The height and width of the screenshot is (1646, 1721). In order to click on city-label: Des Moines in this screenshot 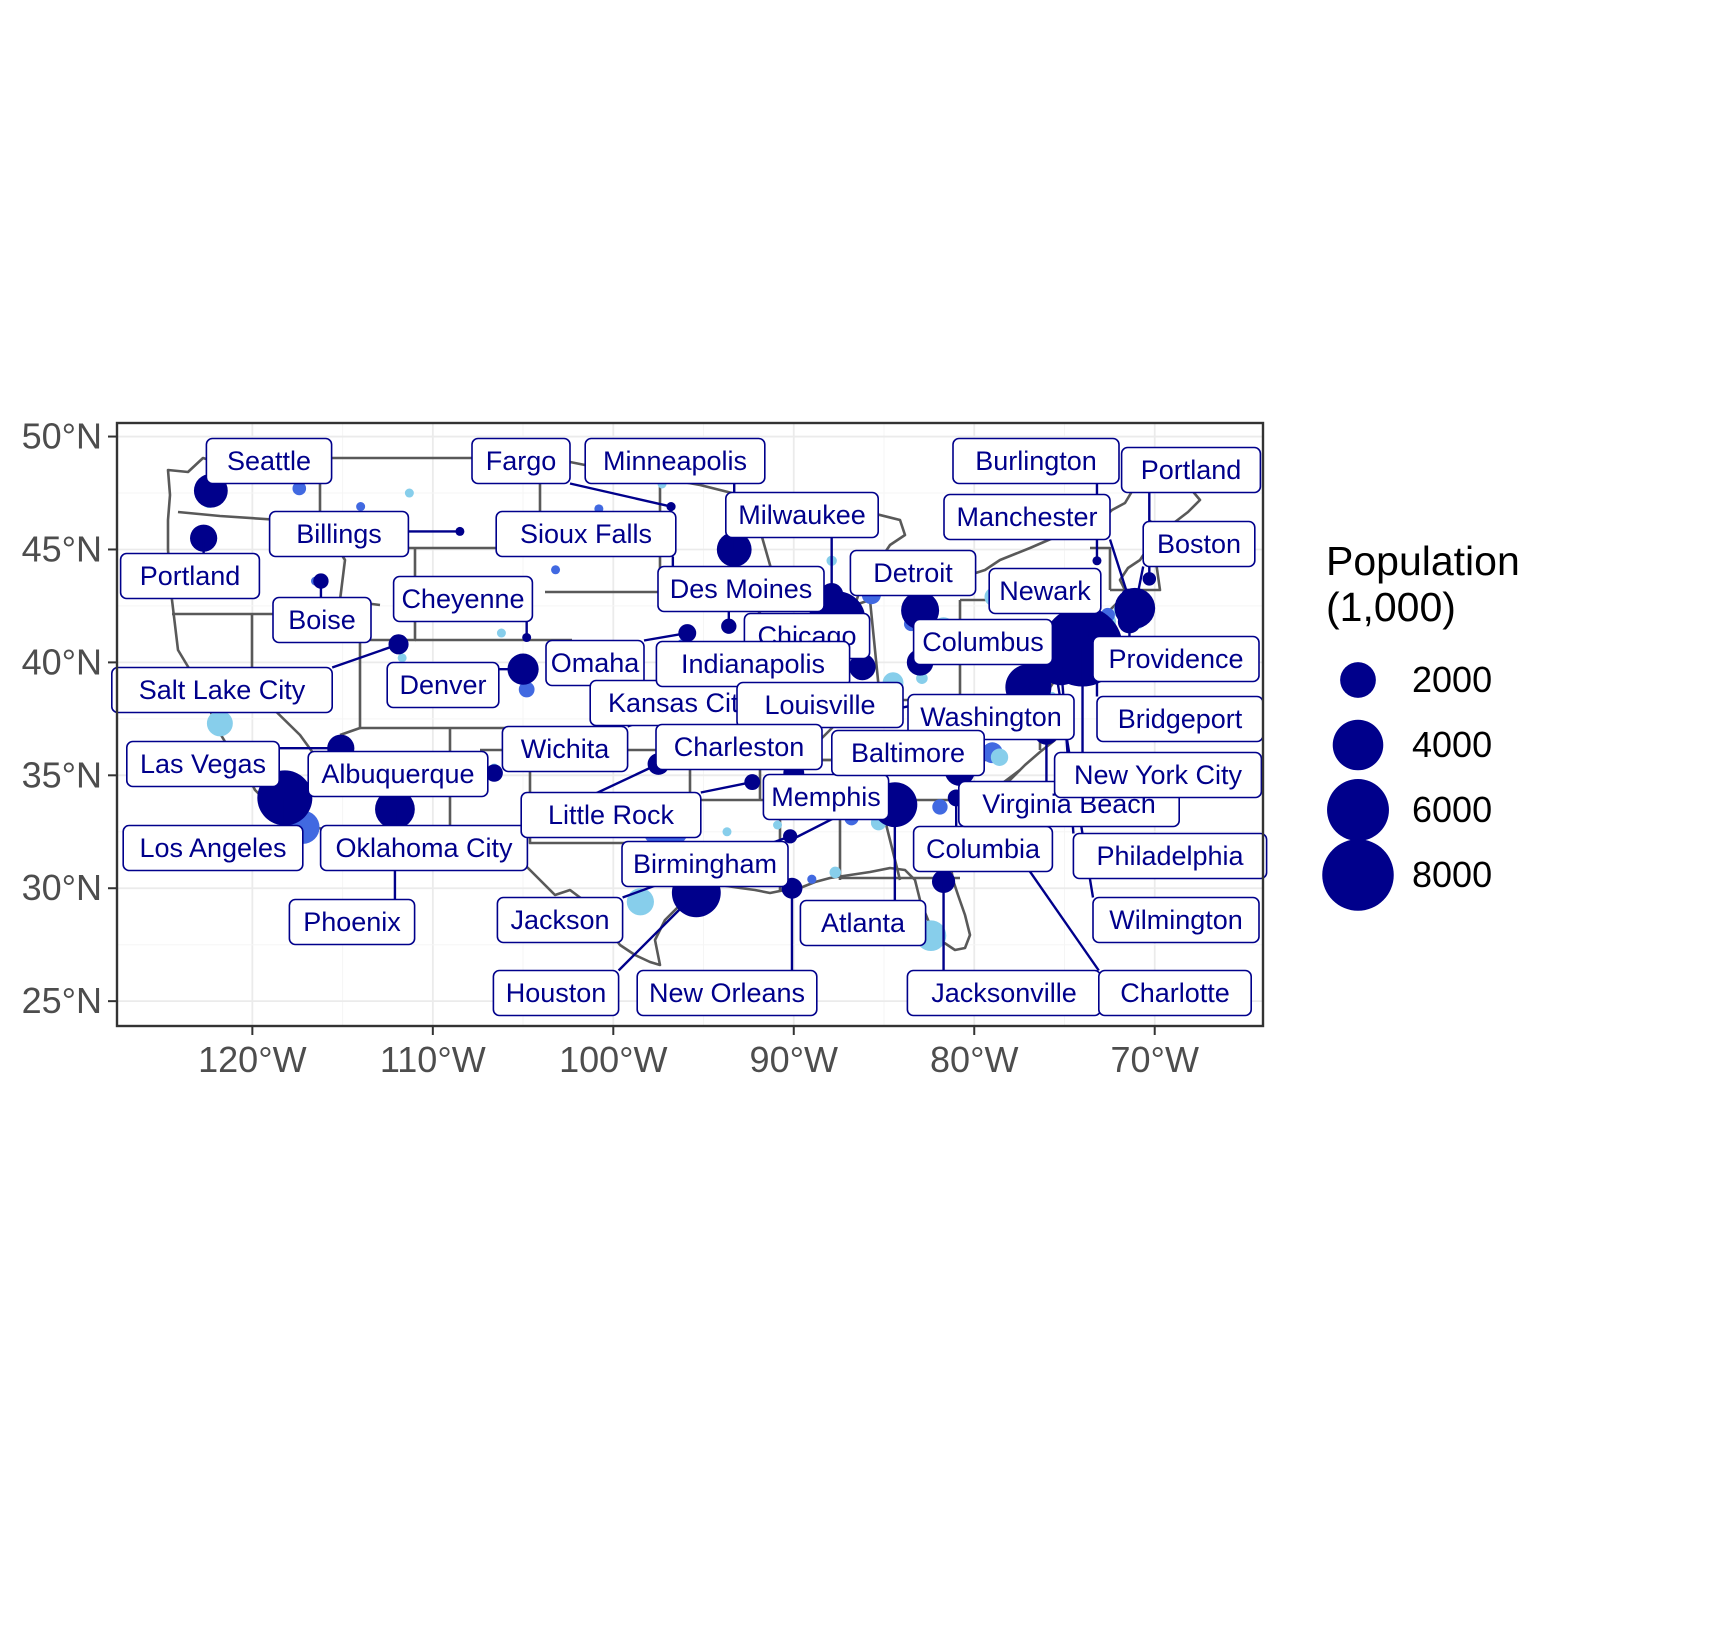, I will do `click(741, 589)`.